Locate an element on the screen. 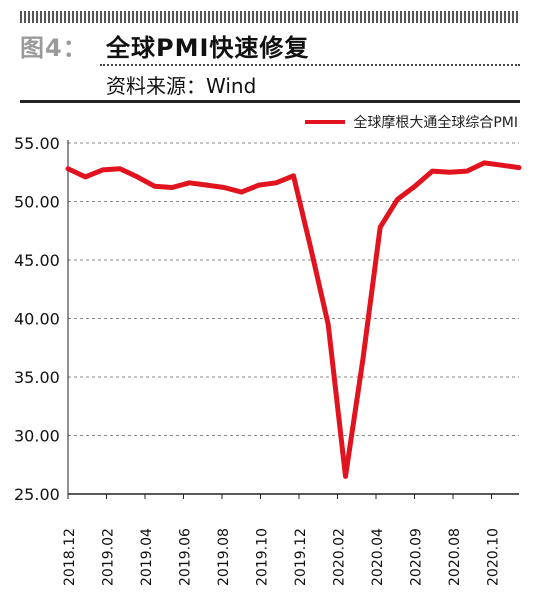 This screenshot has height=600, width=540. x-tick-label: 2019.02 is located at coordinates (109, 557).